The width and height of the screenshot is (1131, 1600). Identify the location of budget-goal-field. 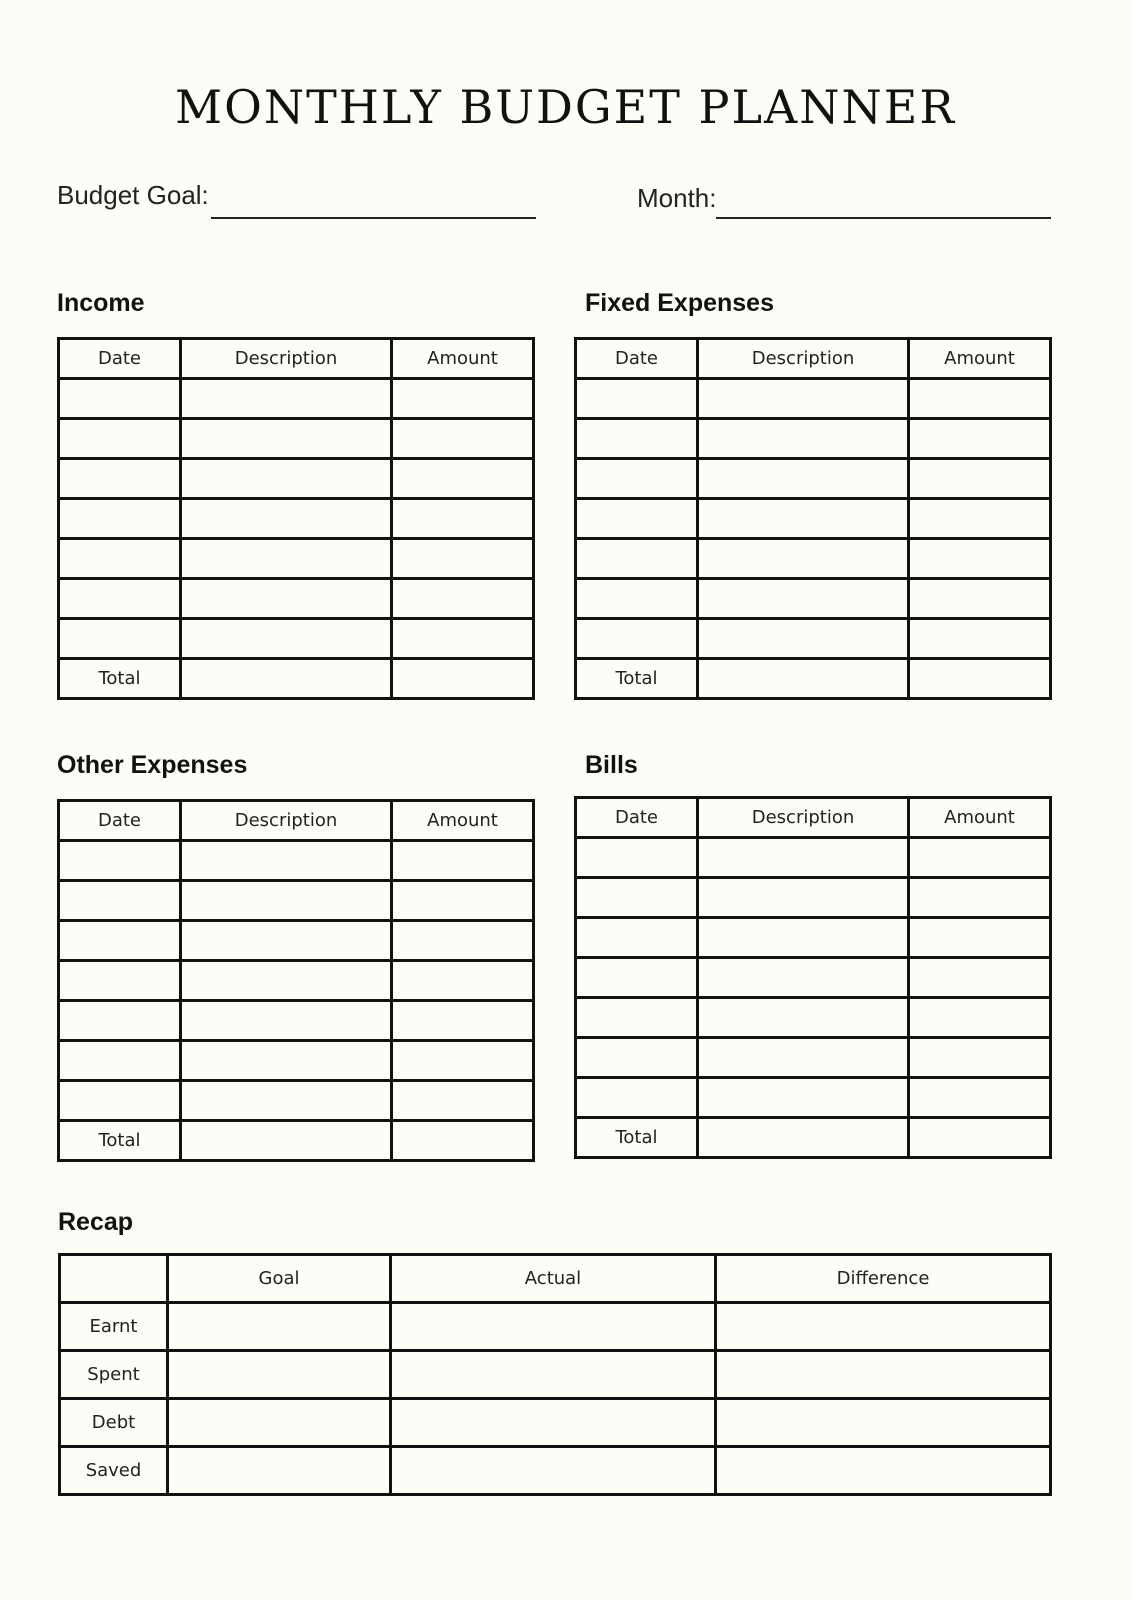
(373, 218).